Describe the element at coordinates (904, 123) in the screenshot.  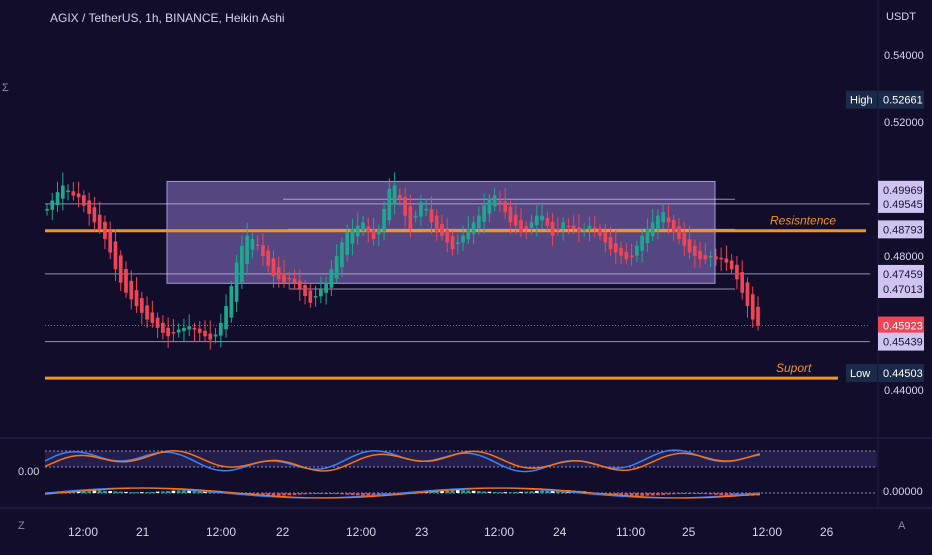
I see `y-tick-label: 0.52000` at that location.